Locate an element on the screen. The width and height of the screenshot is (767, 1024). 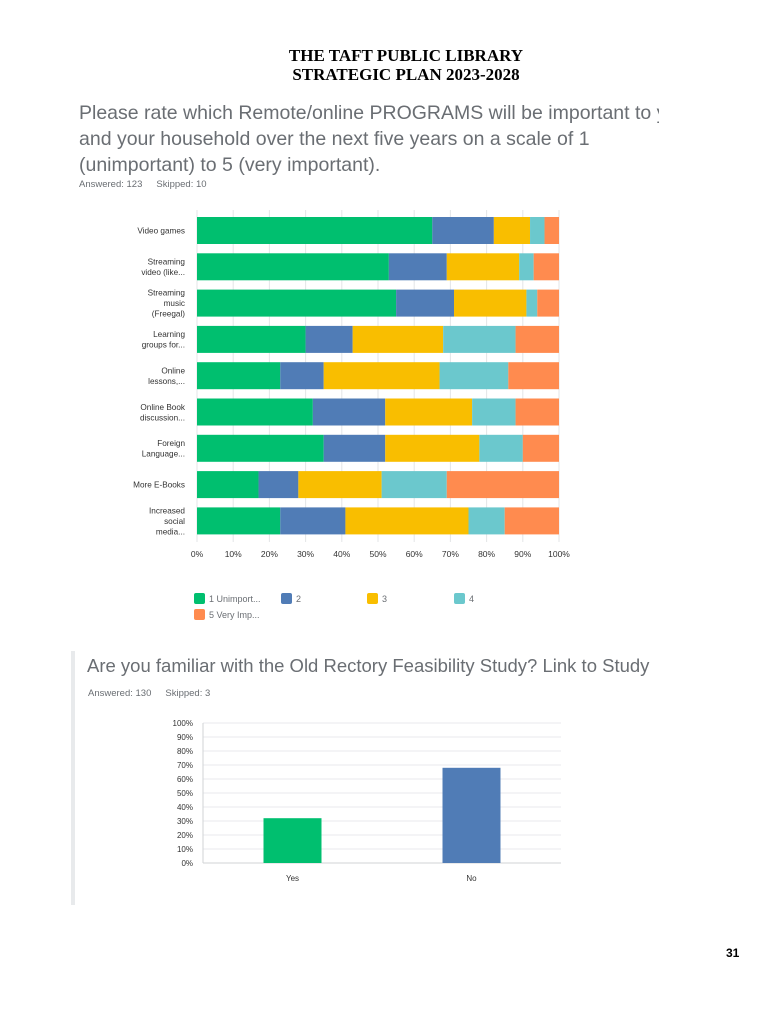
x-tick-label: 10% is located at coordinates (233, 554).